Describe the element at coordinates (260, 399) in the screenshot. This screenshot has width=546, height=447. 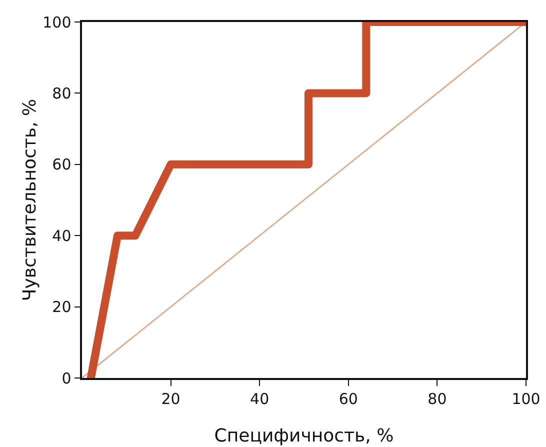
I see `x-tick-label: 40` at that location.